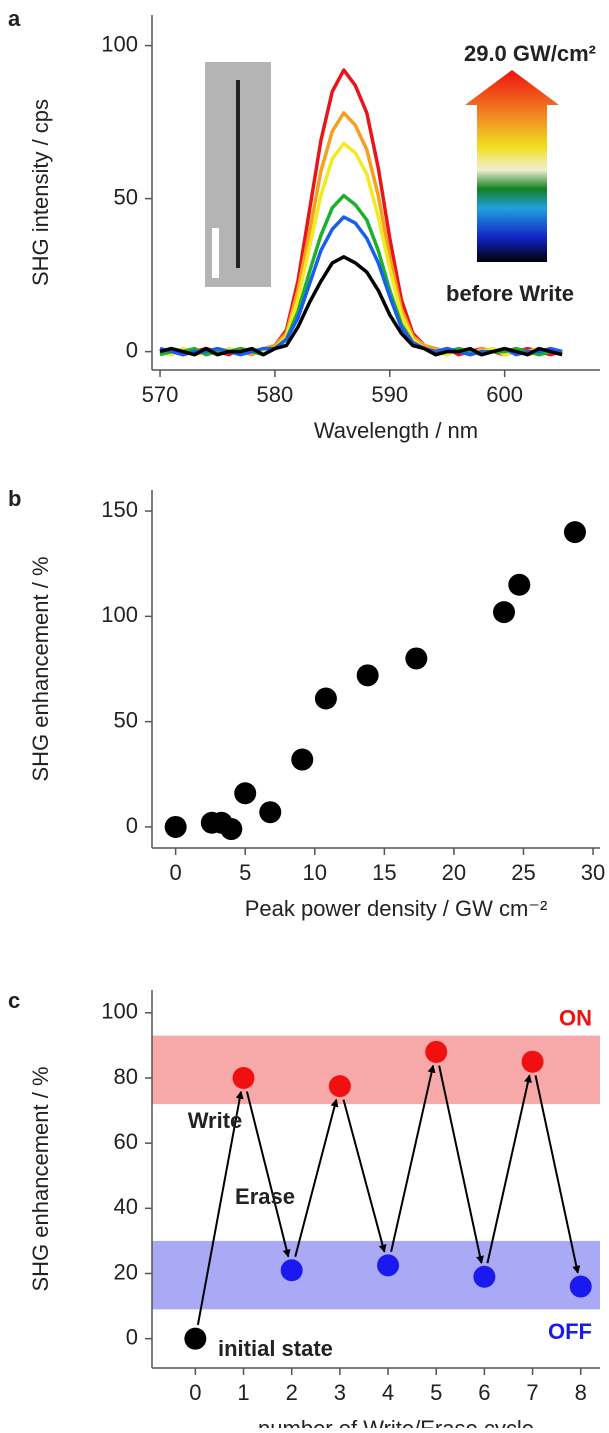 The image size is (609, 1433). What do you see at coordinates (570, 1331) in the screenshot?
I see `band-label: OFF` at bounding box center [570, 1331].